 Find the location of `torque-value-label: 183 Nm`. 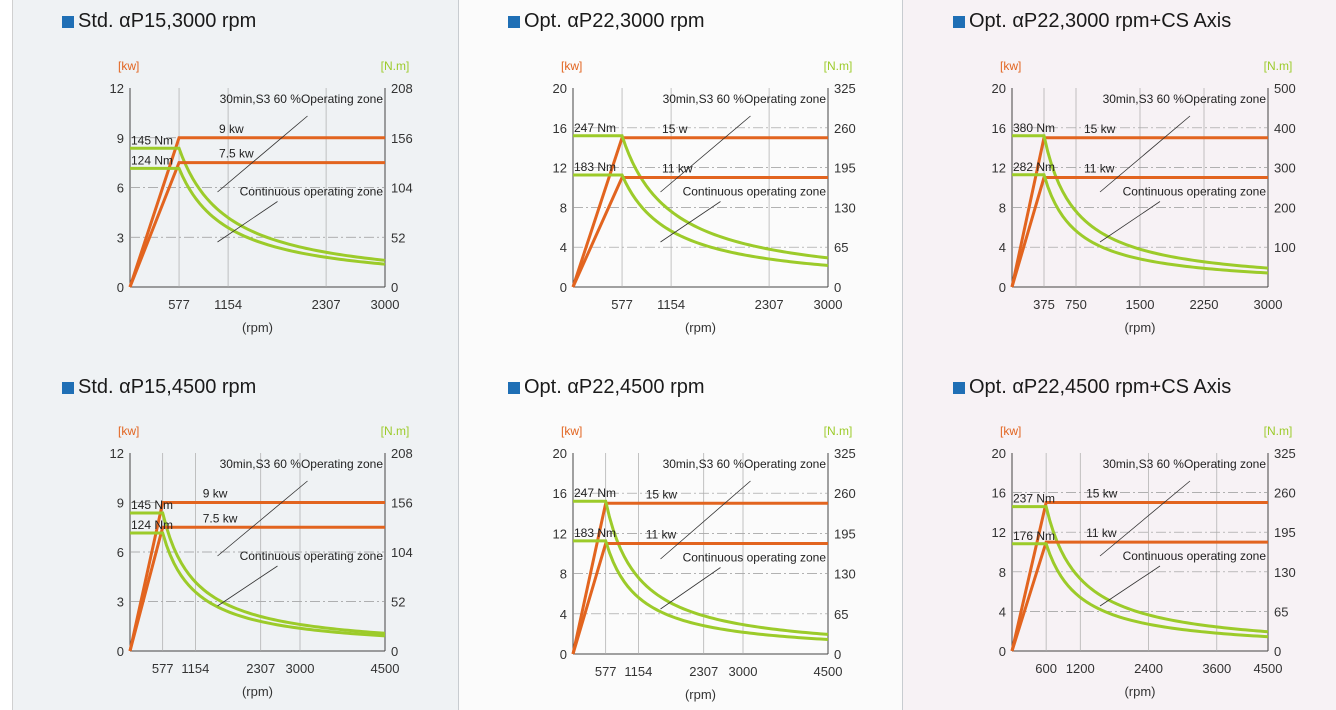

torque-value-label: 183 Nm is located at coordinates (595, 533).